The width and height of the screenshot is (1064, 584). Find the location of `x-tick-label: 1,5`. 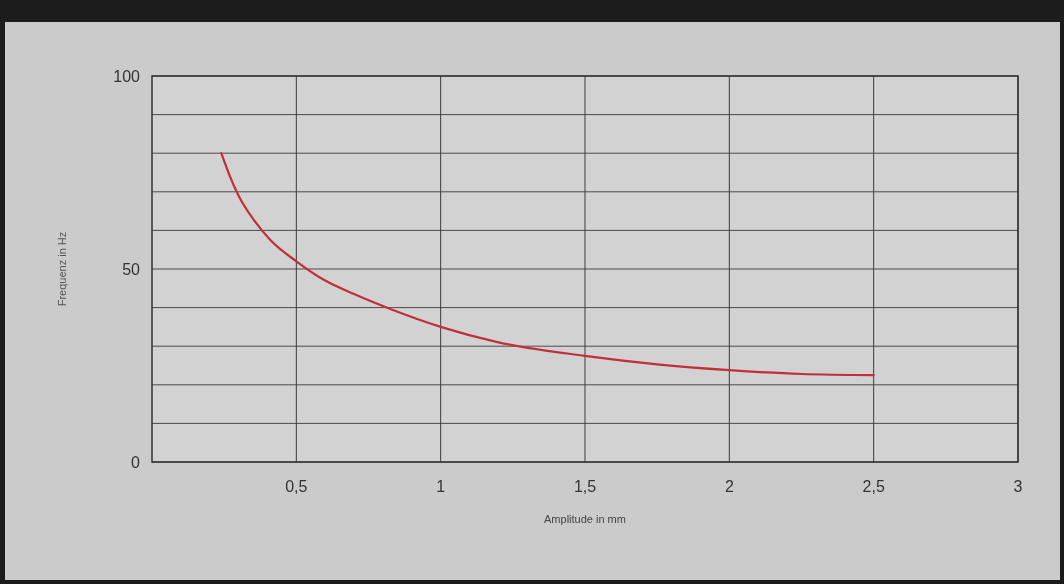

x-tick-label: 1,5 is located at coordinates (585, 486).